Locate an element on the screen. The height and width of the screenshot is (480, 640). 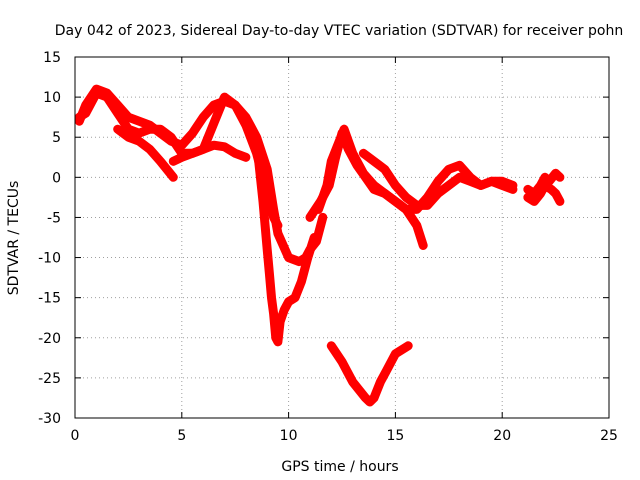
x-tick-label: 15 is located at coordinates (395, 436).